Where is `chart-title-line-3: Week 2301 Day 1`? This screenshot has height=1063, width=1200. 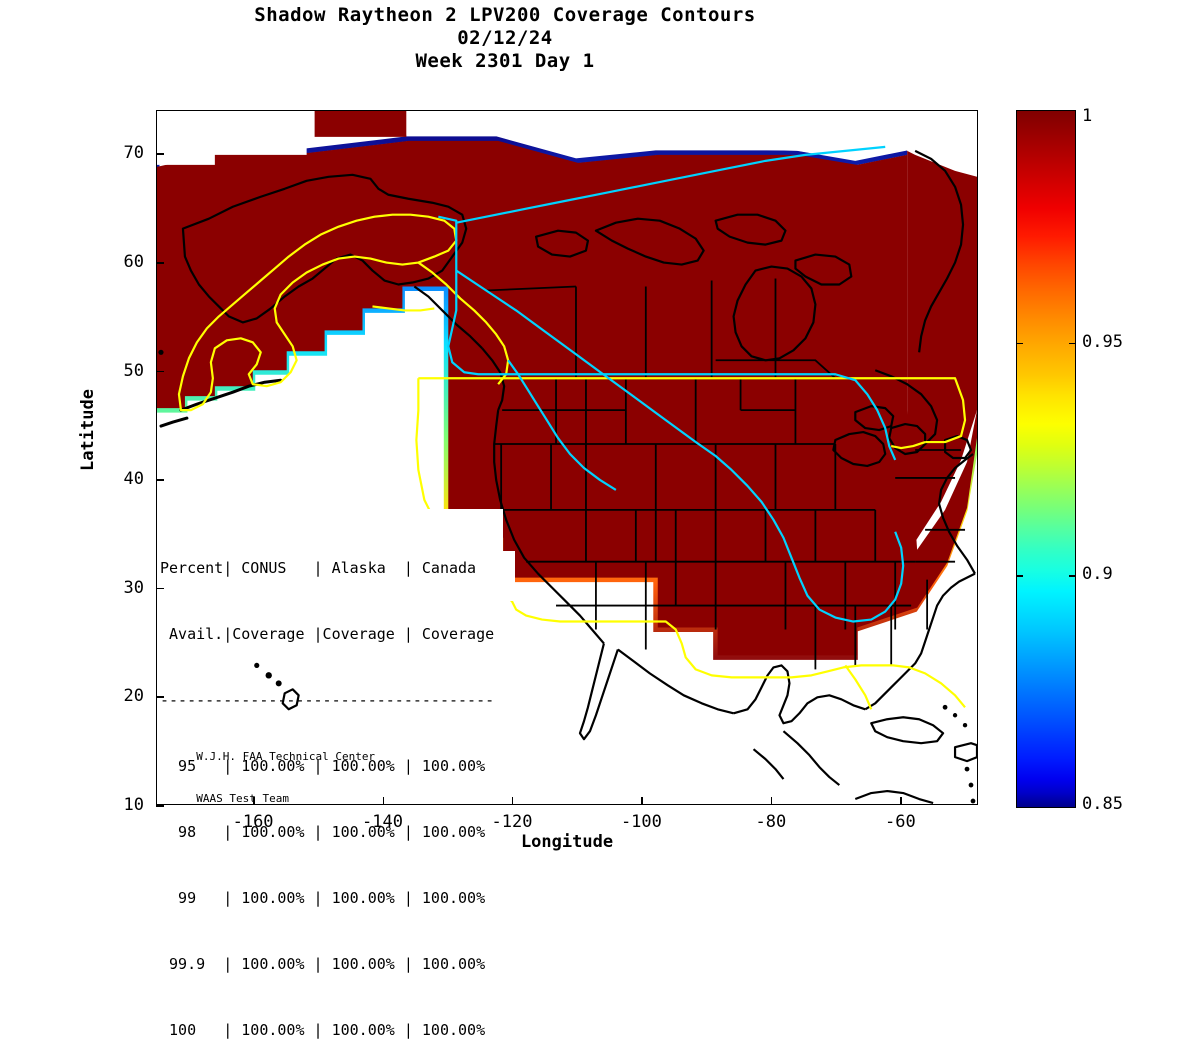 chart-title-line-3: Week 2301 Day 1 is located at coordinates (505, 61).